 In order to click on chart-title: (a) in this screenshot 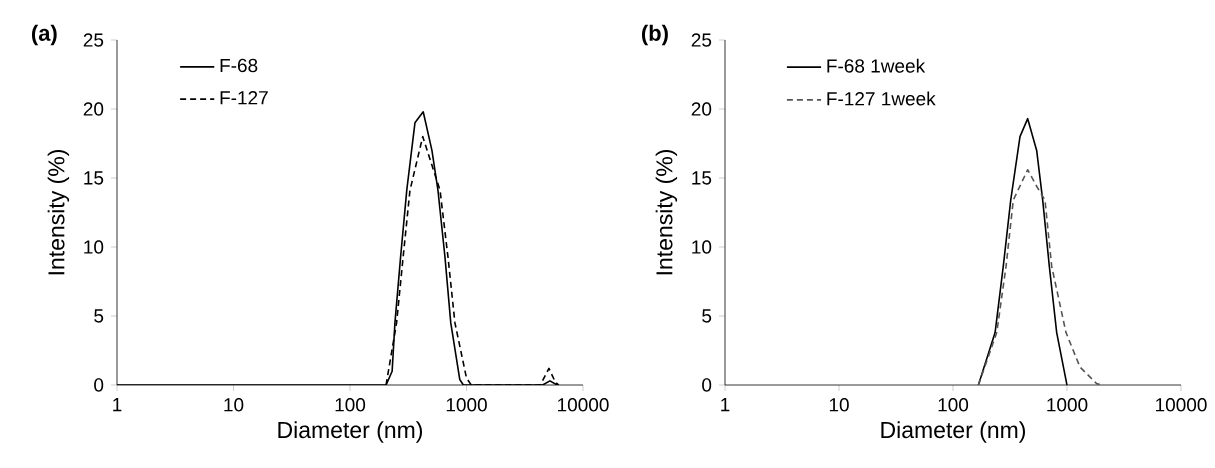, I will do `click(44, 35)`.